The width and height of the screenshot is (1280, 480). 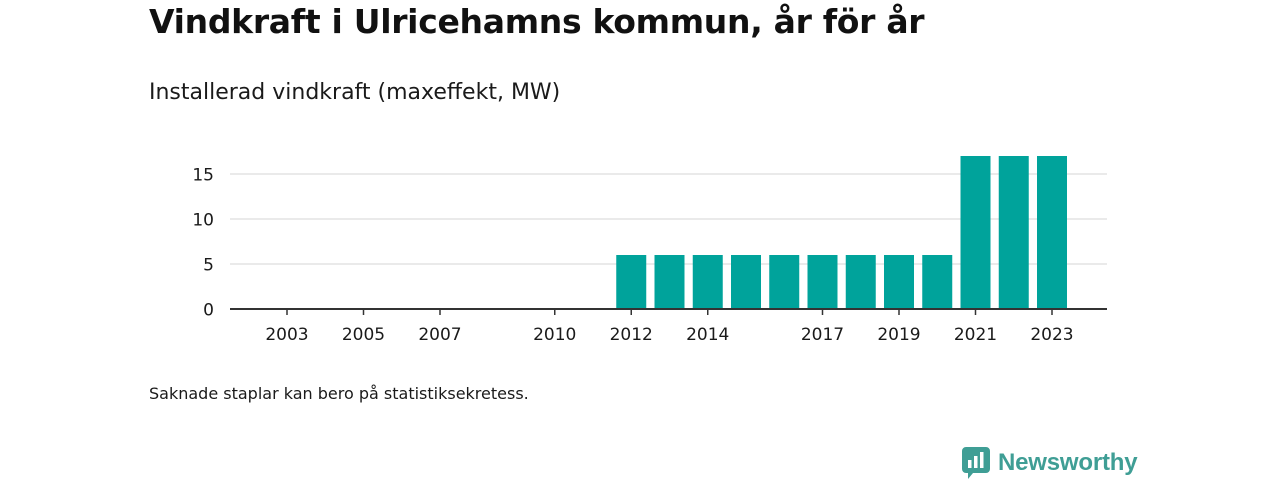 I want to click on y-tick-label: 15, so click(x=203, y=176).